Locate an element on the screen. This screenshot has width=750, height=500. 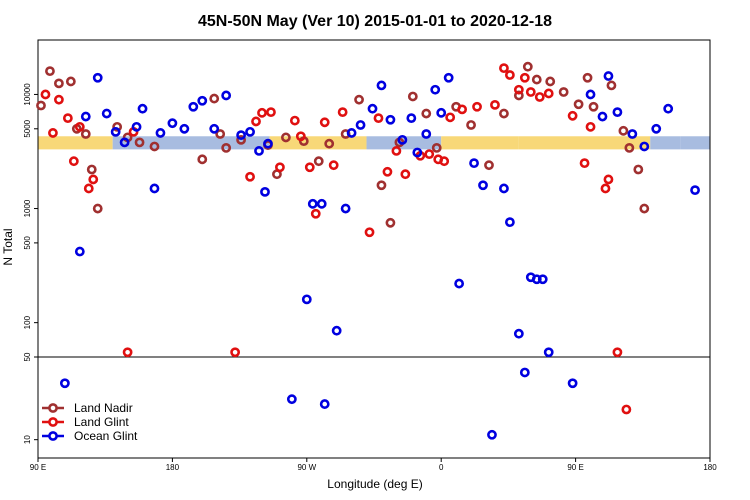
reference-band is located at coordinates (374, 143).